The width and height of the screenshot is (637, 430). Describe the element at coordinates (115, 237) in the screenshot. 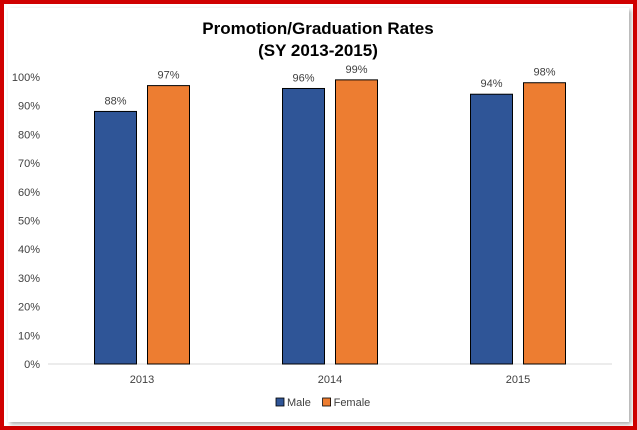

I see `bar-male-2013` at that location.